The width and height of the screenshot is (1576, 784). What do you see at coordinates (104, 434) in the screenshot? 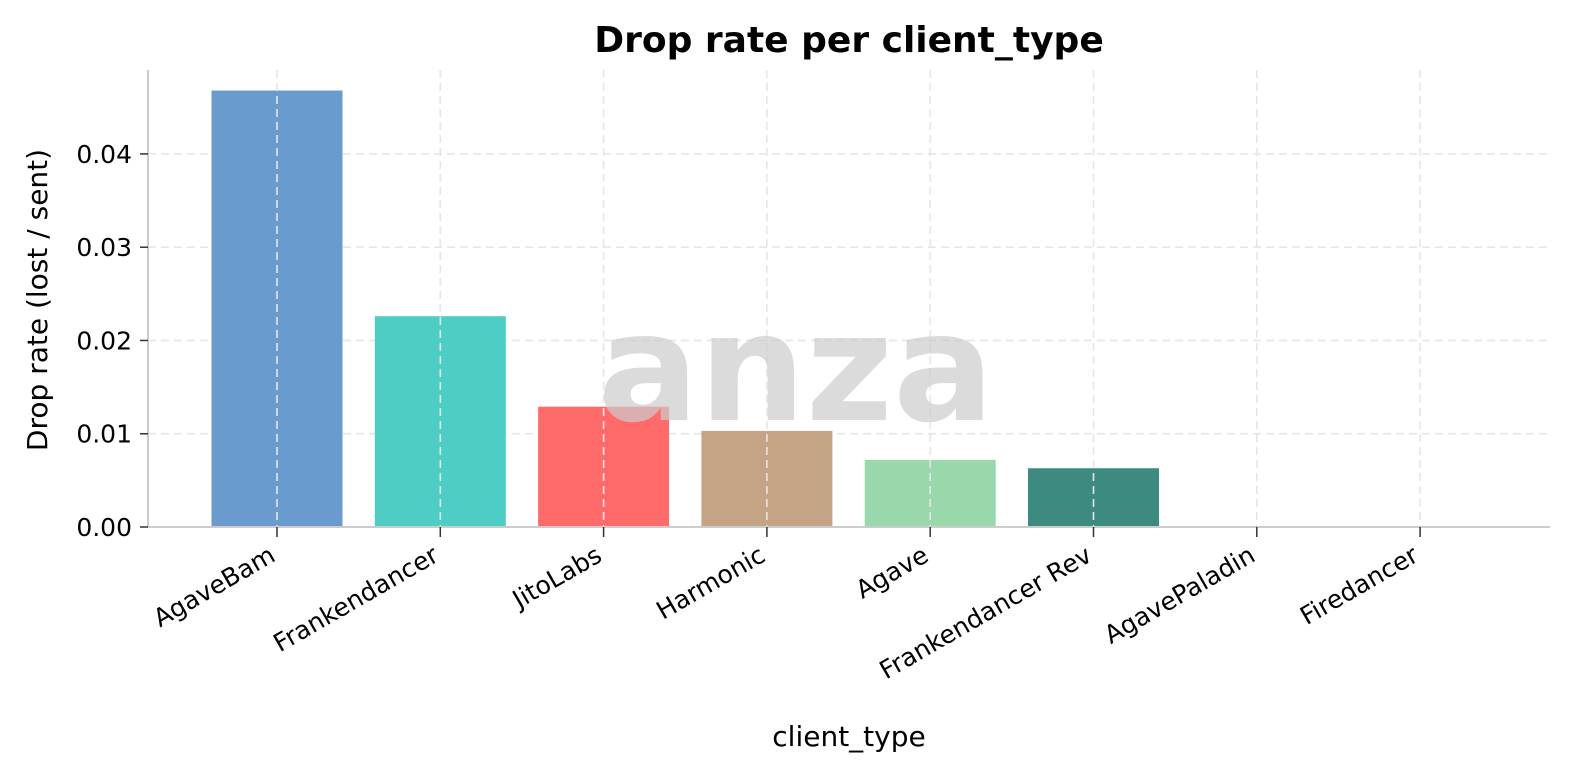
I see `y-tick-label: 0.01` at bounding box center [104, 434].